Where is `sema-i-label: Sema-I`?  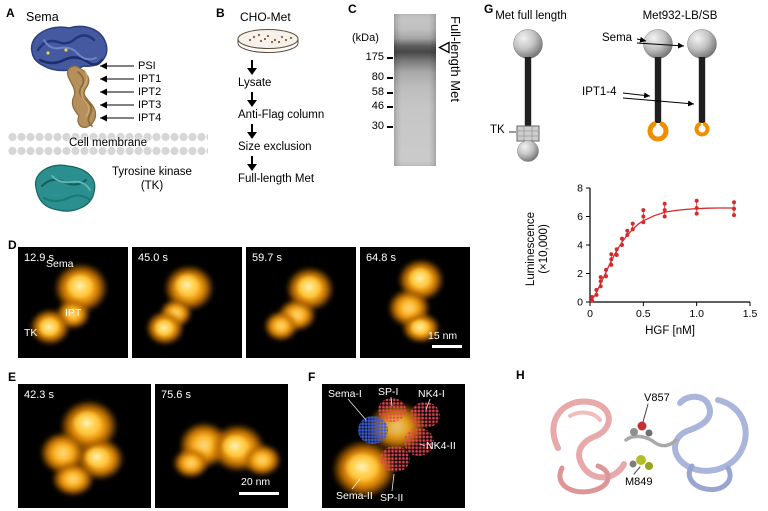
sema-i-label: Sema-I is located at coordinates (345, 394).